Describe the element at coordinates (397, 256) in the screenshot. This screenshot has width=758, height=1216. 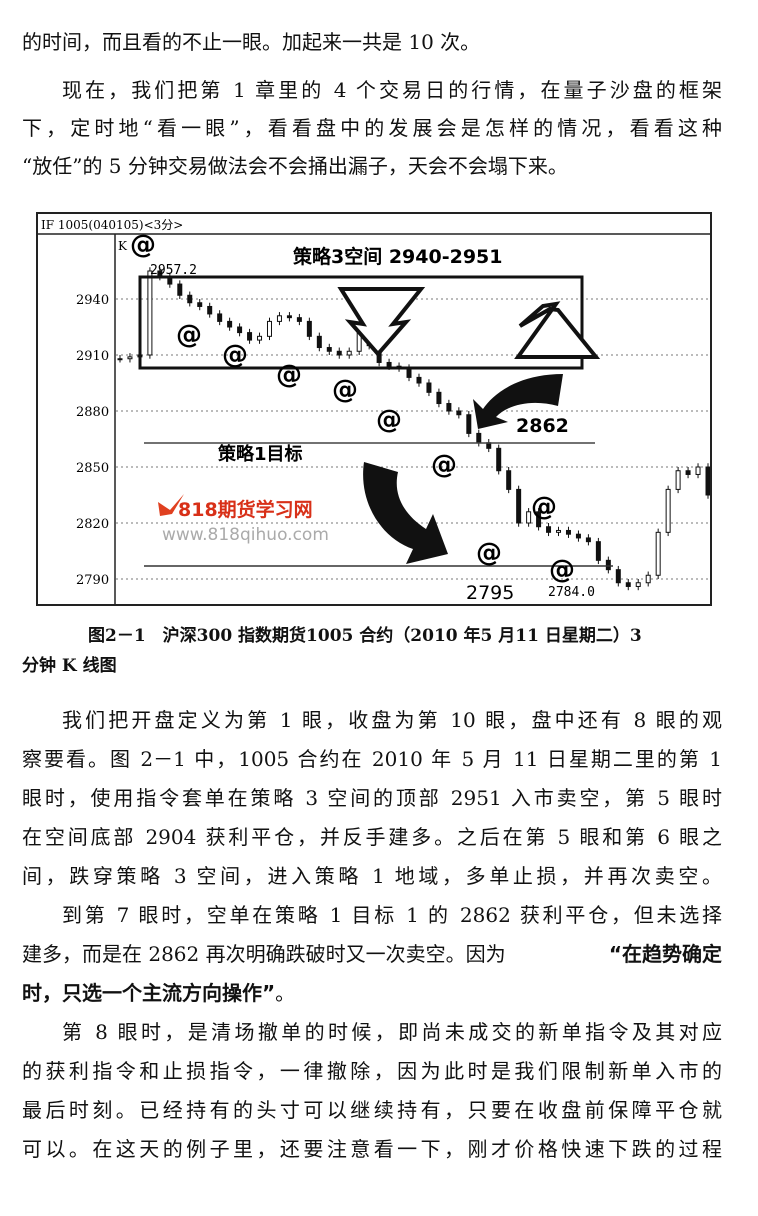
I see `strategy3-label: 策略3空间 2940-2951` at that location.